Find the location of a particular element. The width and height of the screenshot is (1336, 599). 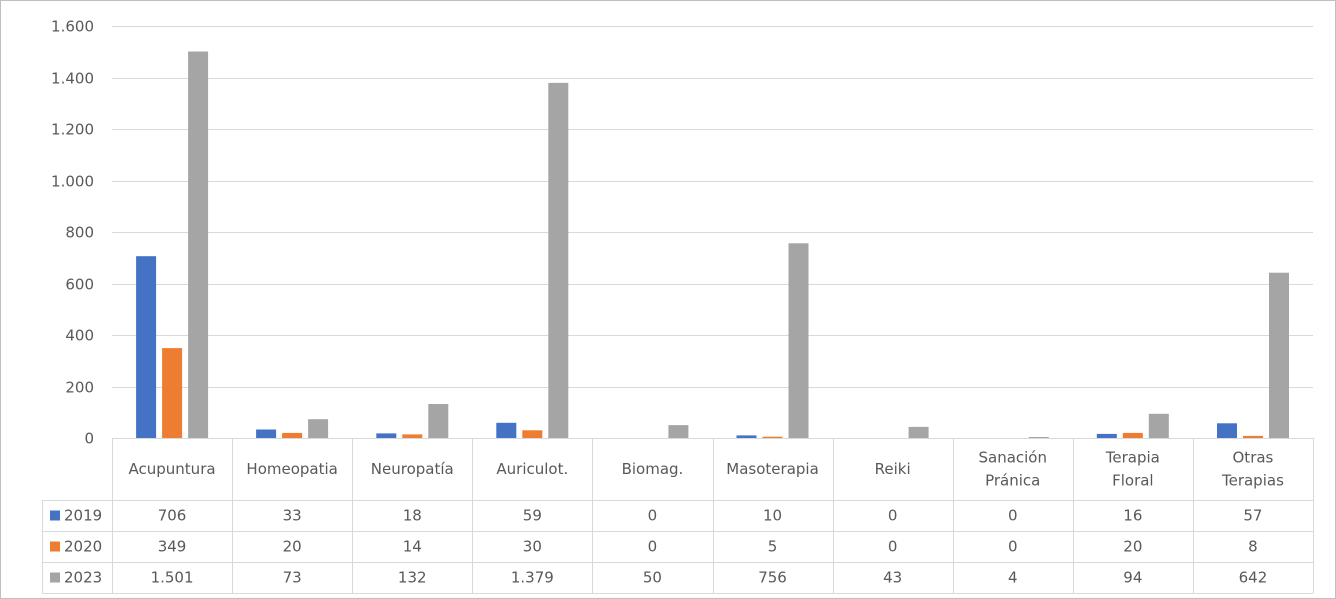

category-label: Acupuntura is located at coordinates (172, 469).